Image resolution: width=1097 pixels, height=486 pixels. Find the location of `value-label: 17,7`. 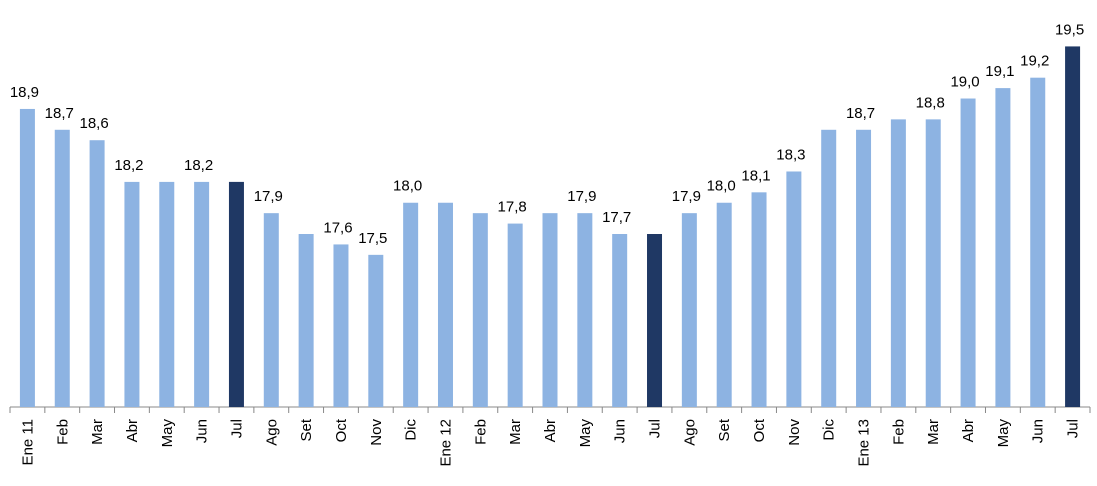

value-label: 17,7 is located at coordinates (616, 217).